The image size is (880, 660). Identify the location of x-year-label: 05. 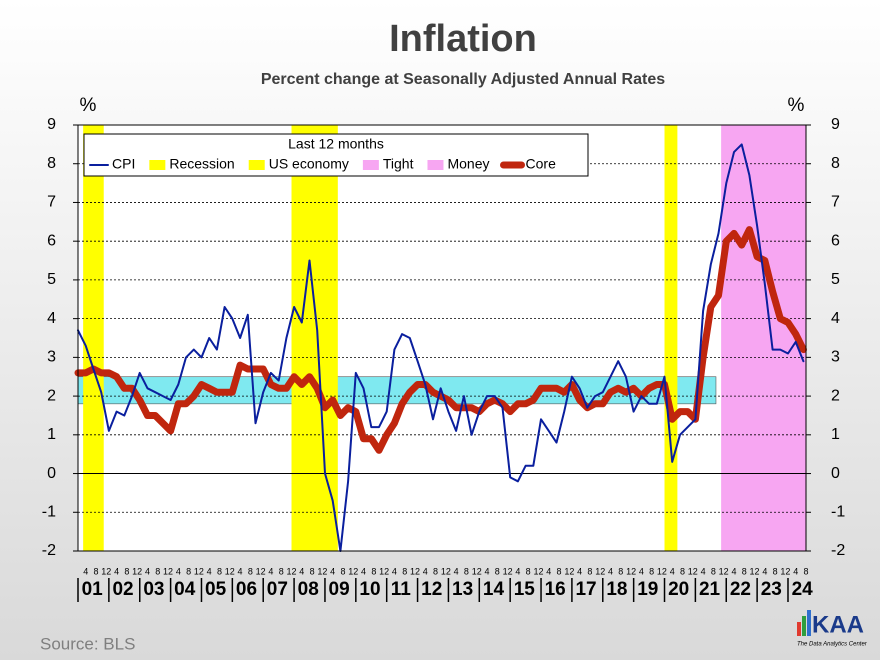
(216, 589).